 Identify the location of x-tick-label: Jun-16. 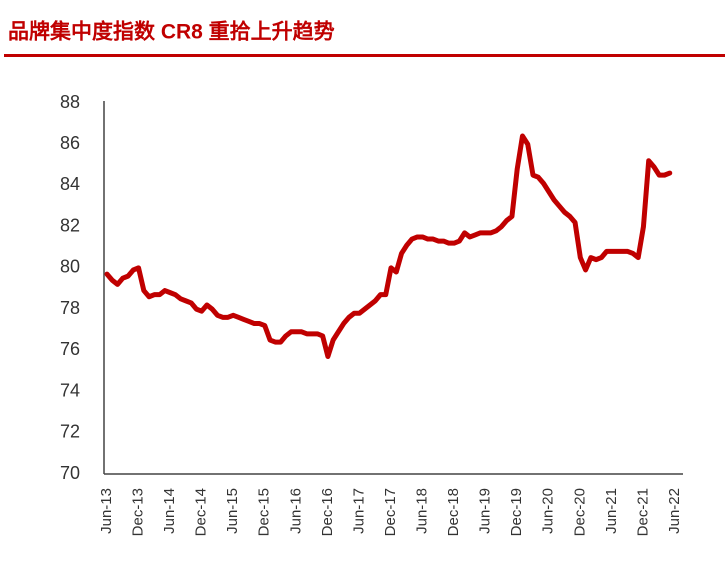
(295, 511).